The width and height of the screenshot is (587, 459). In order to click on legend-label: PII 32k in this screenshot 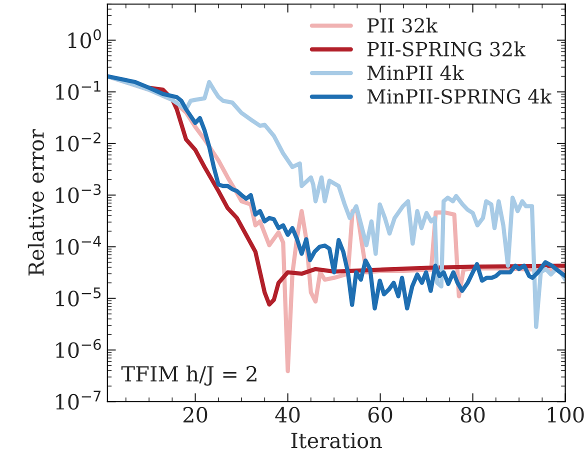, I will do `click(402, 25)`.